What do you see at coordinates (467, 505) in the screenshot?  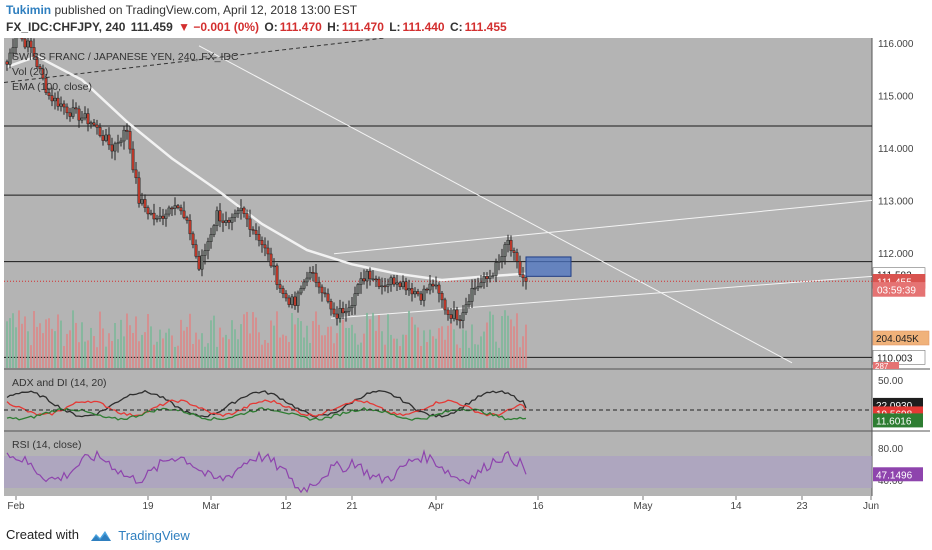 I see `time-axis-background` at bounding box center [467, 505].